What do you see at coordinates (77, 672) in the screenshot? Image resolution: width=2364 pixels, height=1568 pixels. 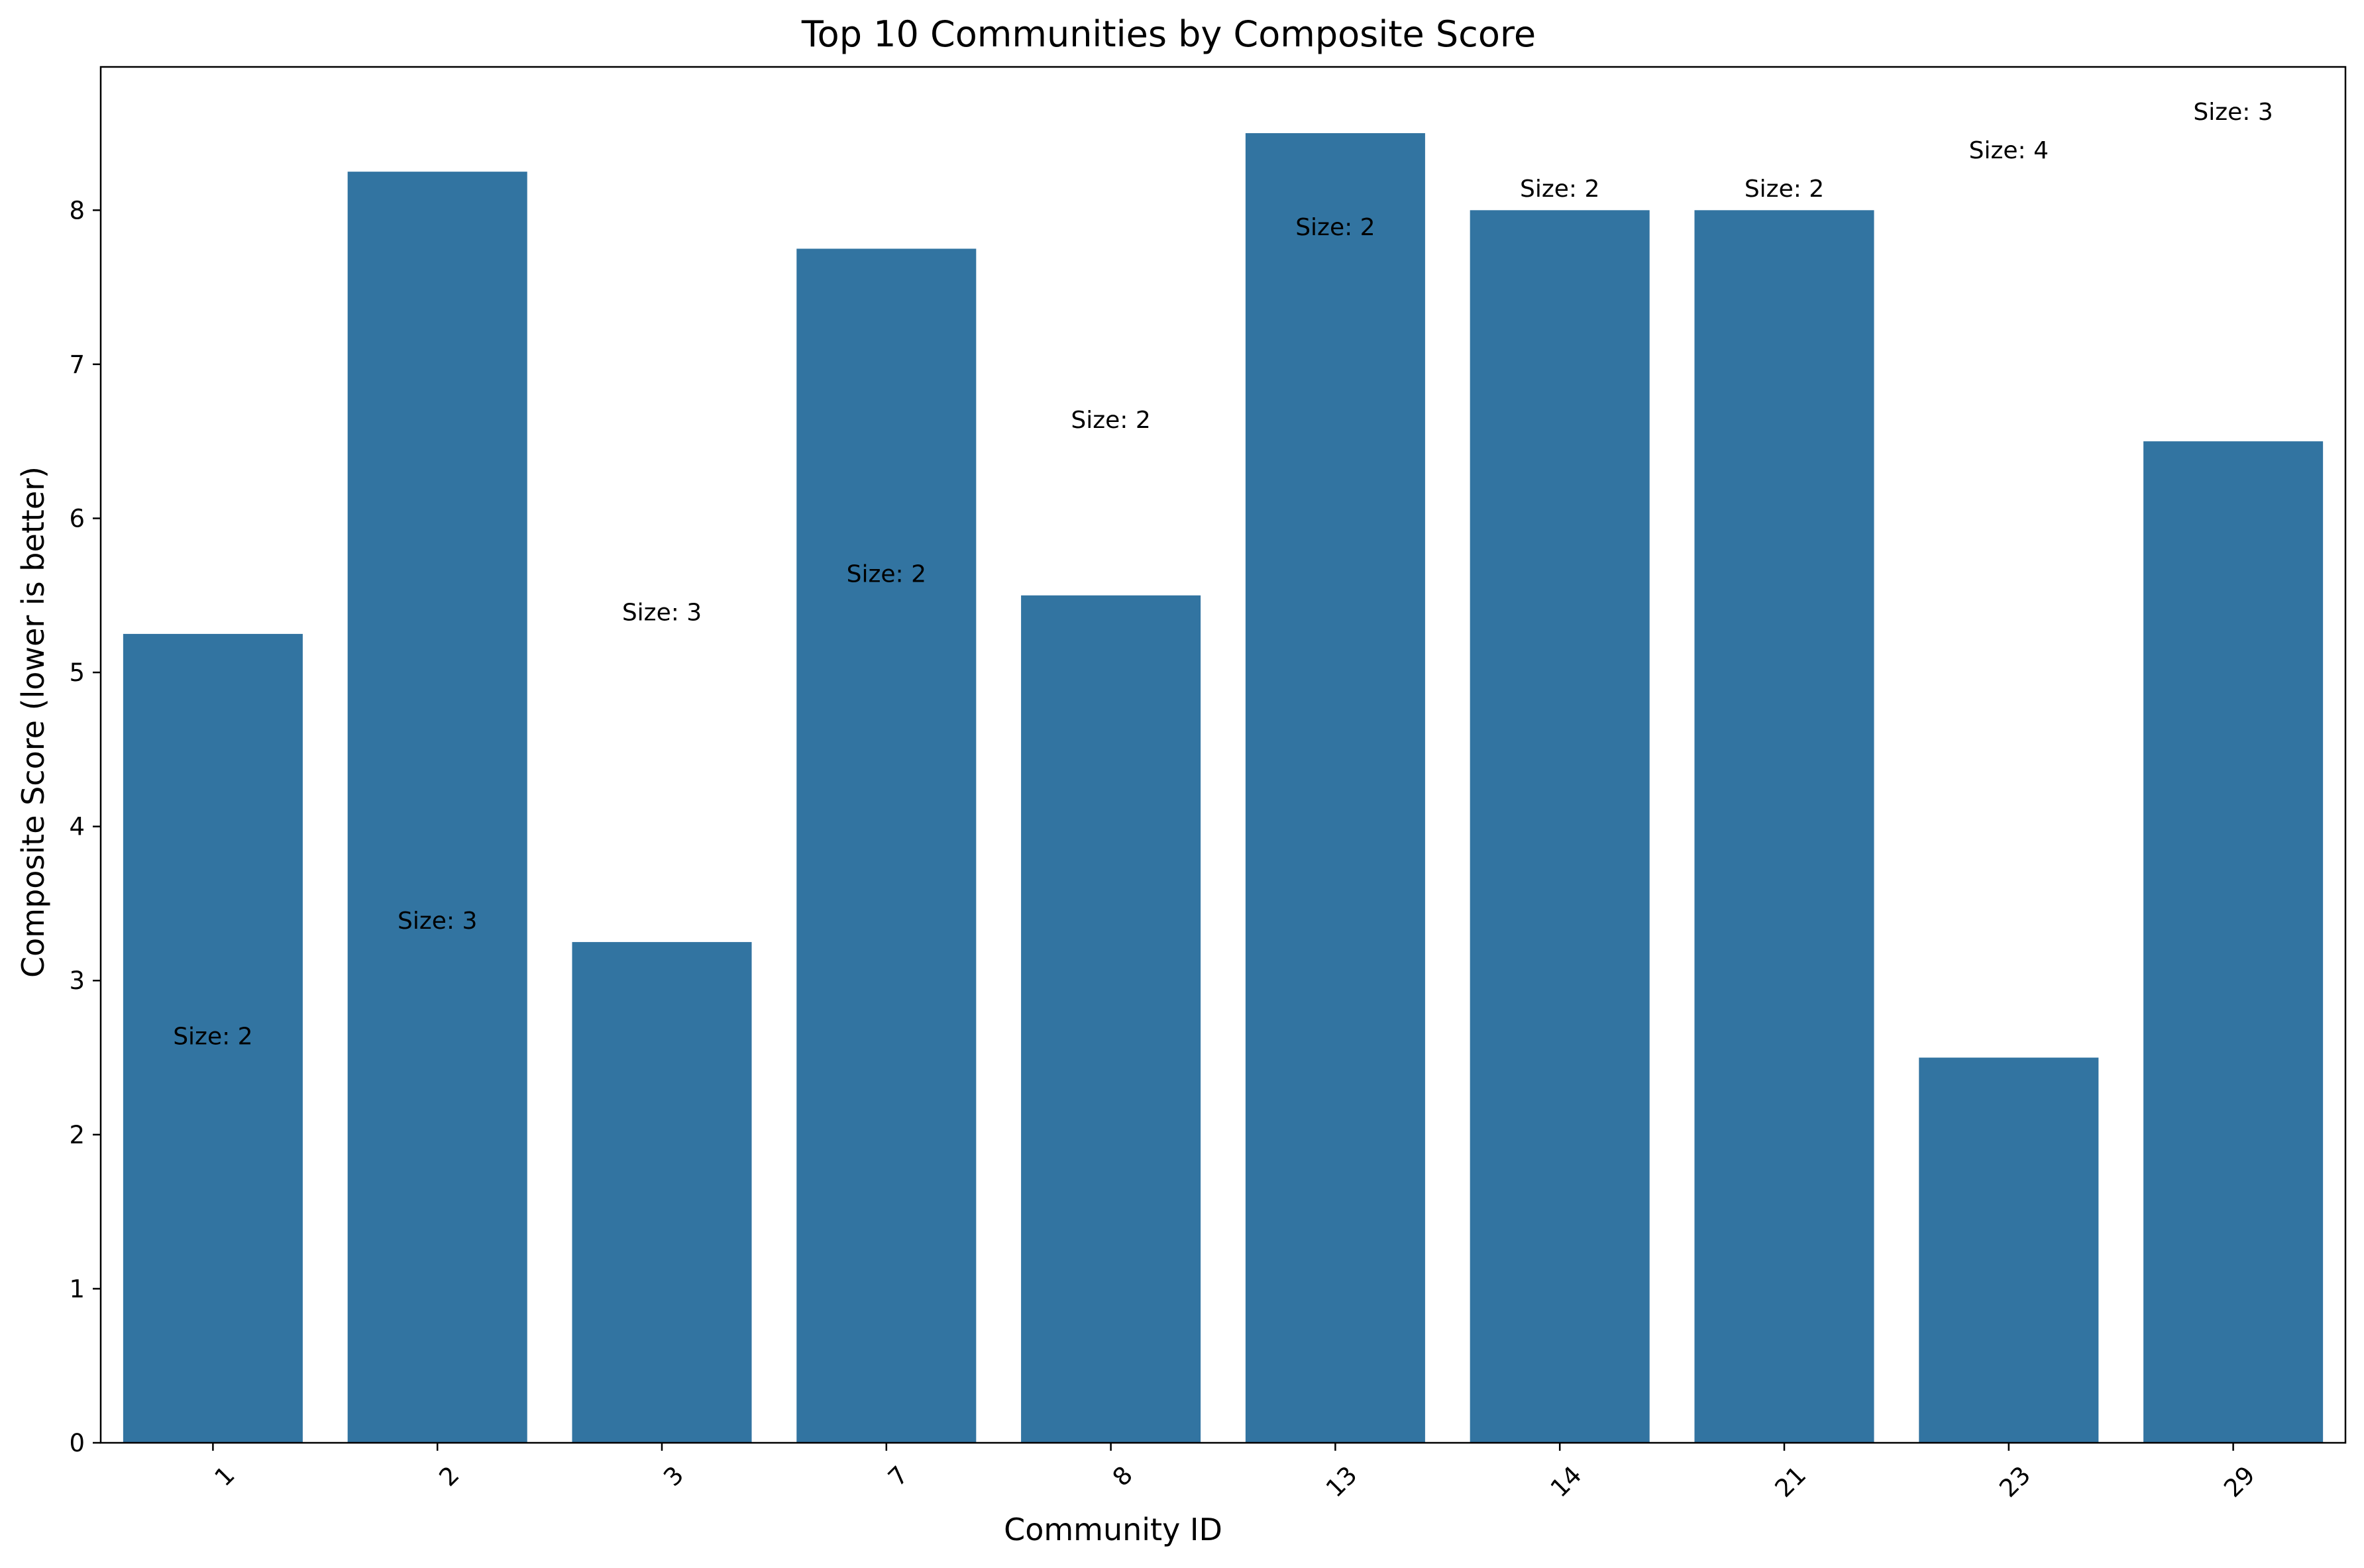 I see `y-tick-label-5: 5` at bounding box center [77, 672].